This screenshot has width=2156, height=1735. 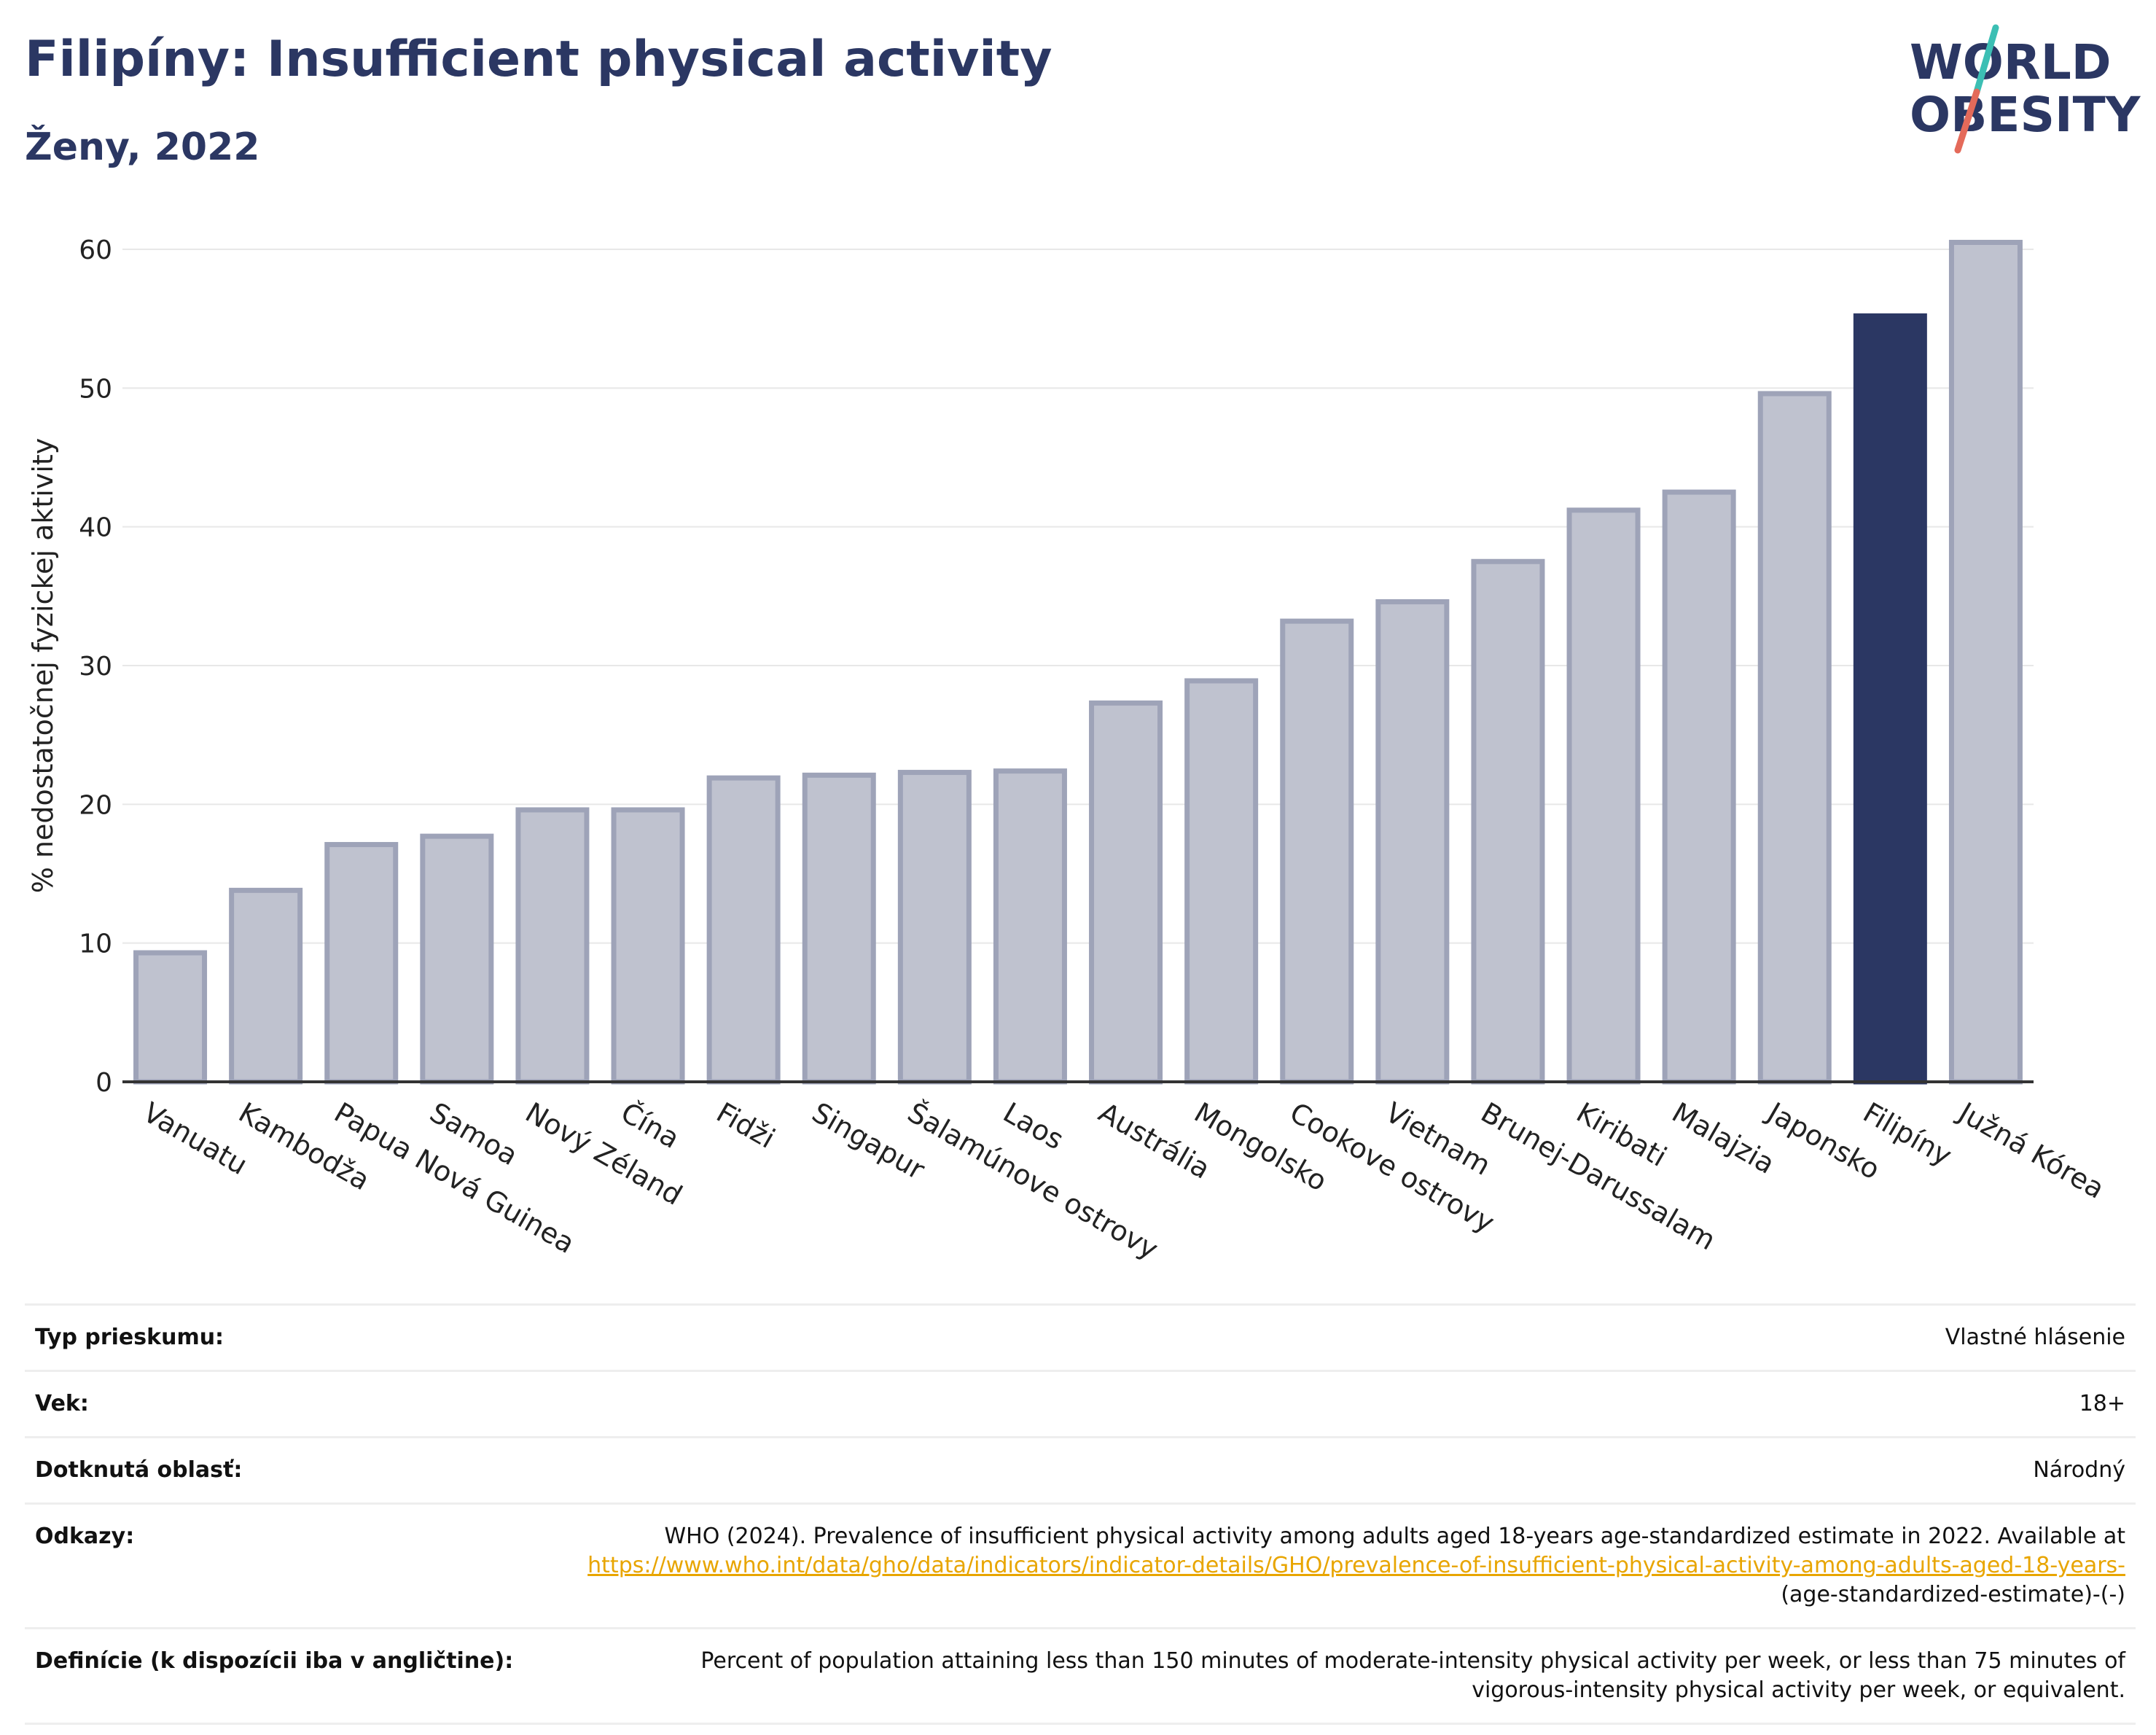 What do you see at coordinates (129, 1337) in the screenshot?
I see `info-key: Typ prieskumu:` at bounding box center [129, 1337].